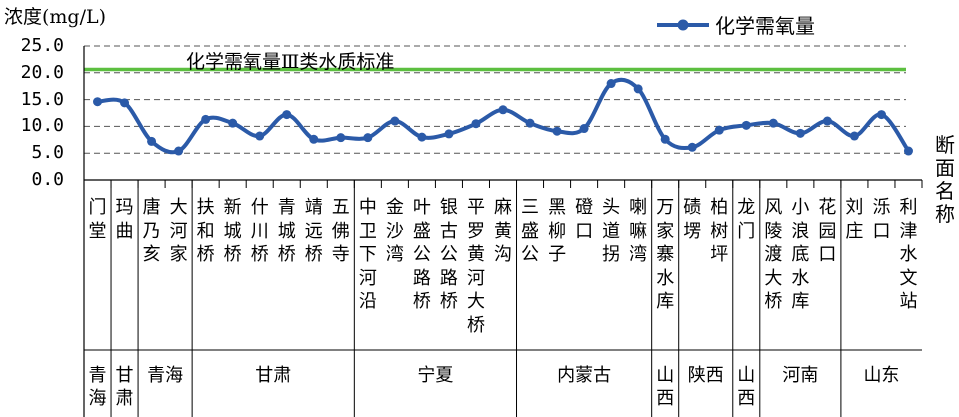 Image resolution: width=959 pixels, height=417 pixels. What do you see at coordinates (435, 375) in the screenshot?
I see `province-label: 宁夏` at bounding box center [435, 375].